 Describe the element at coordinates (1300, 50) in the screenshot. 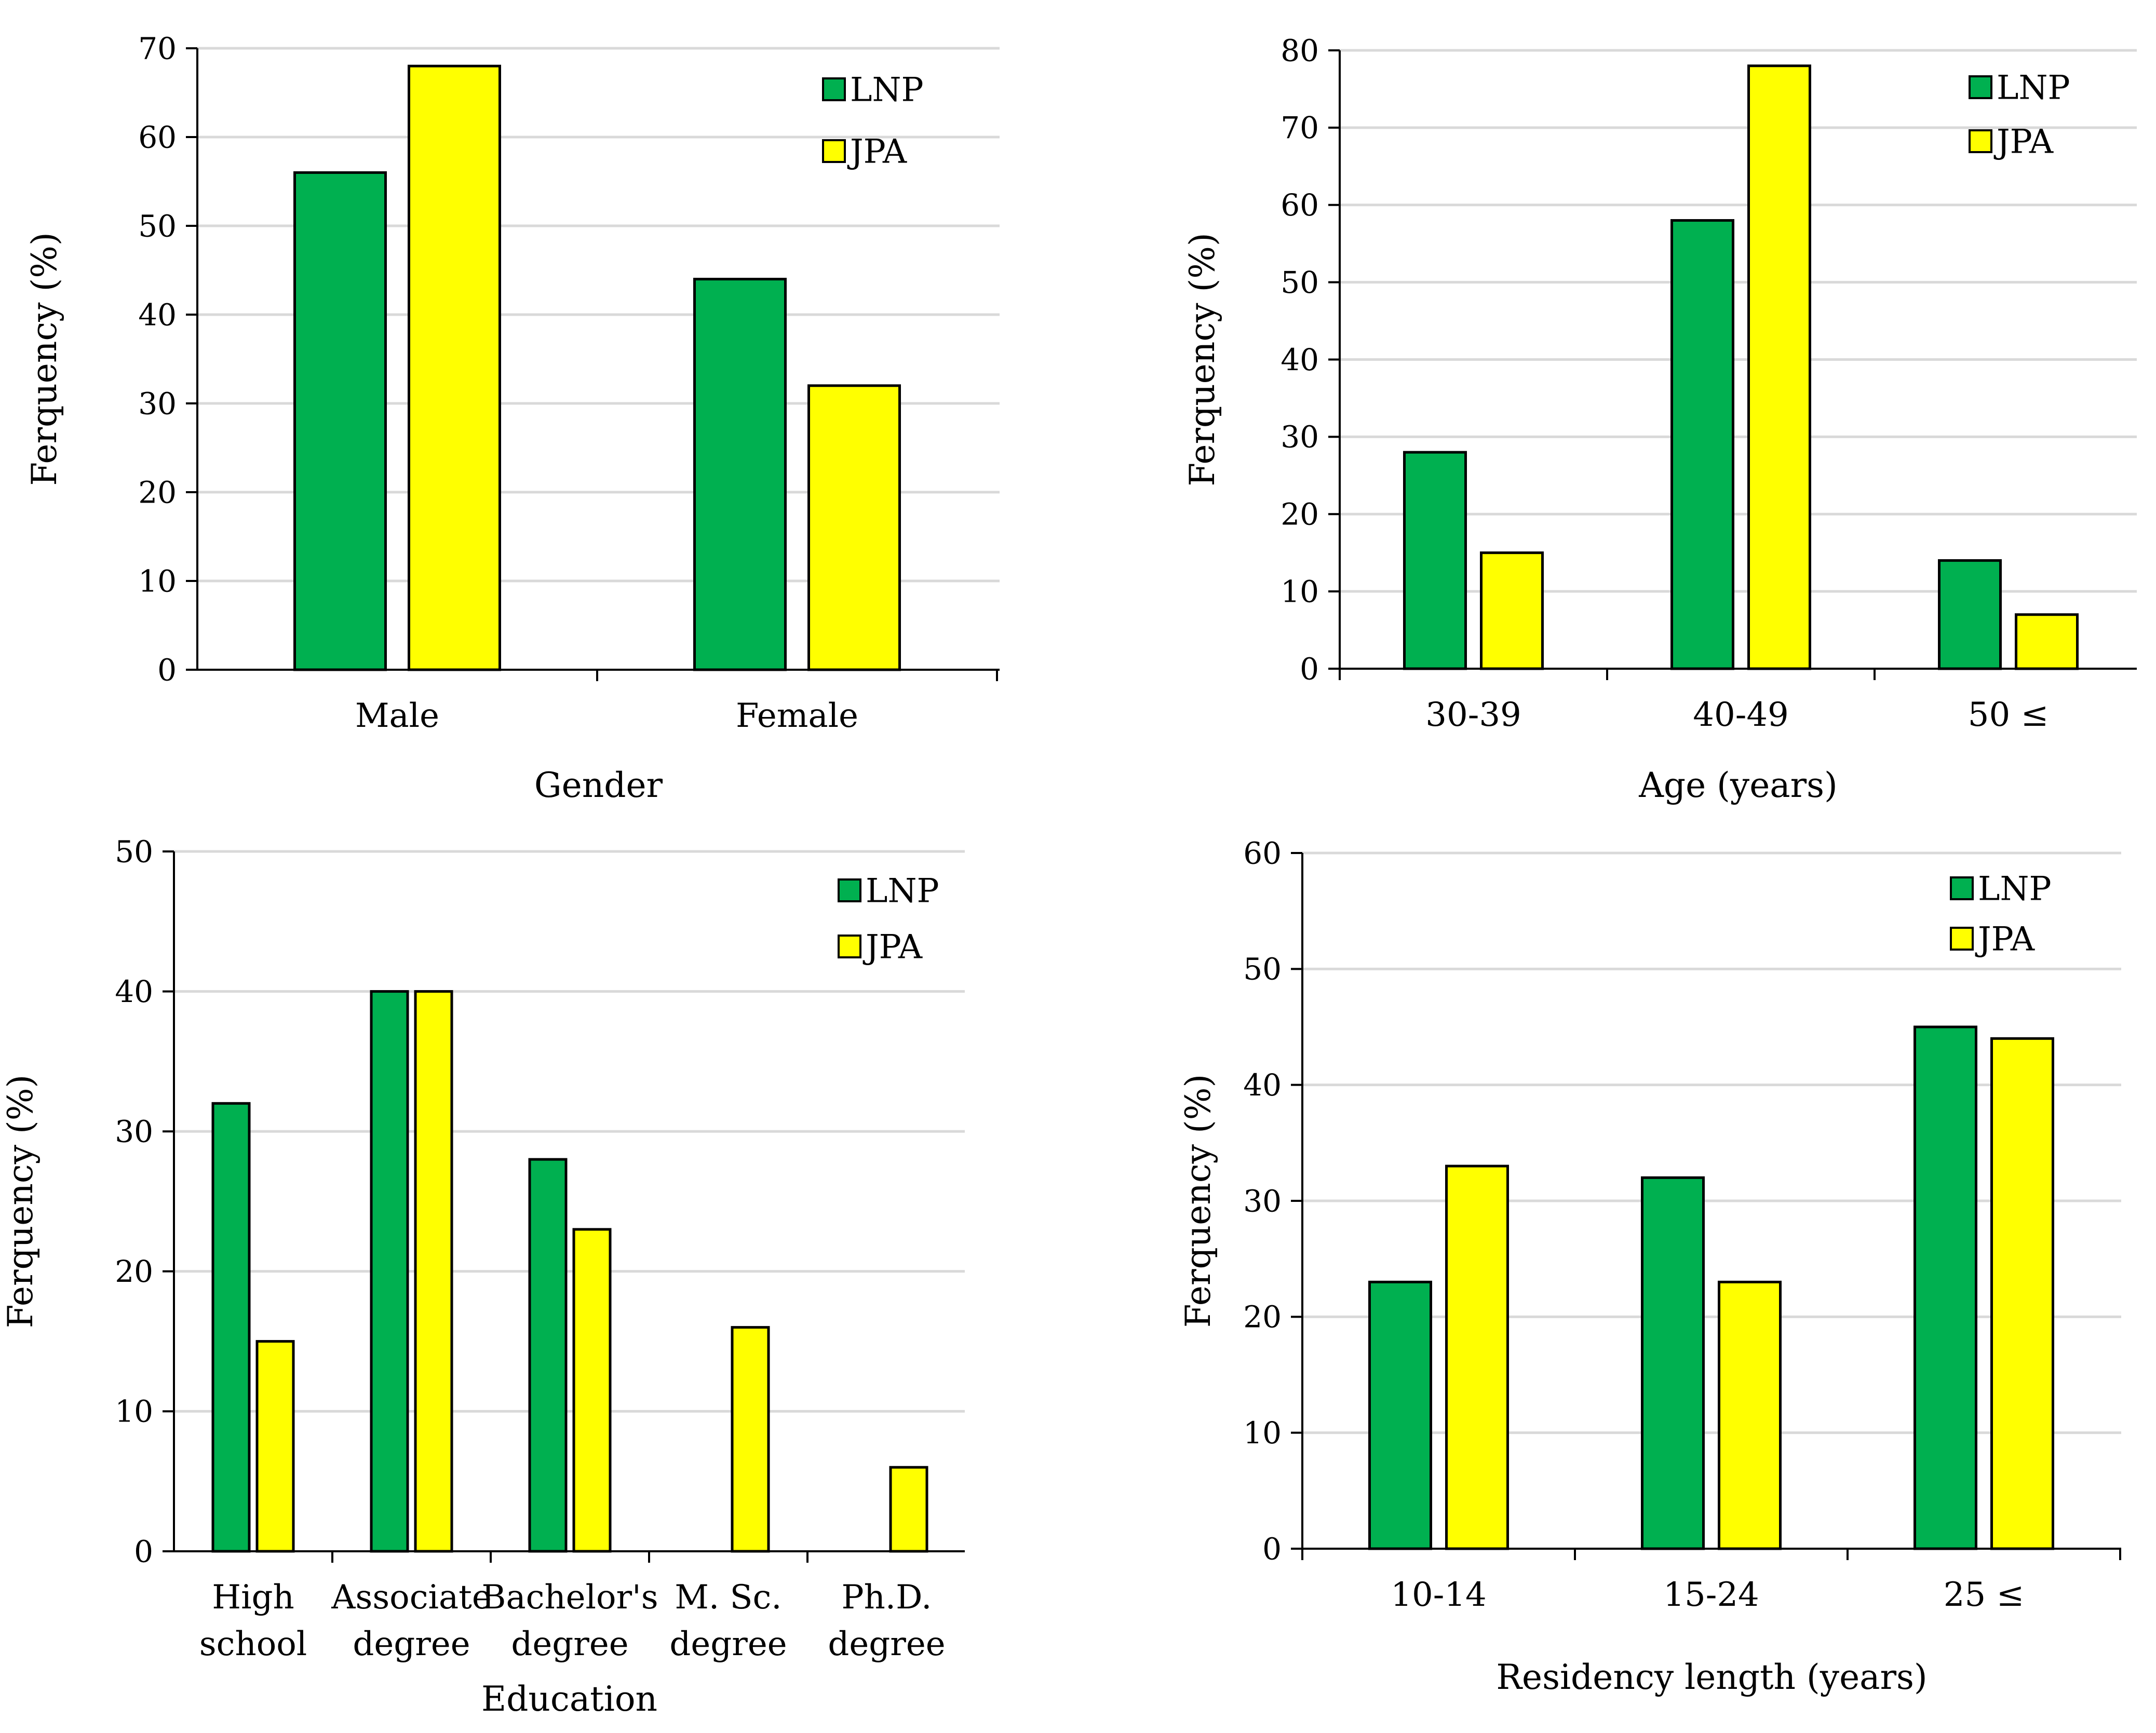

I see `y-tick-label: 80` at that location.